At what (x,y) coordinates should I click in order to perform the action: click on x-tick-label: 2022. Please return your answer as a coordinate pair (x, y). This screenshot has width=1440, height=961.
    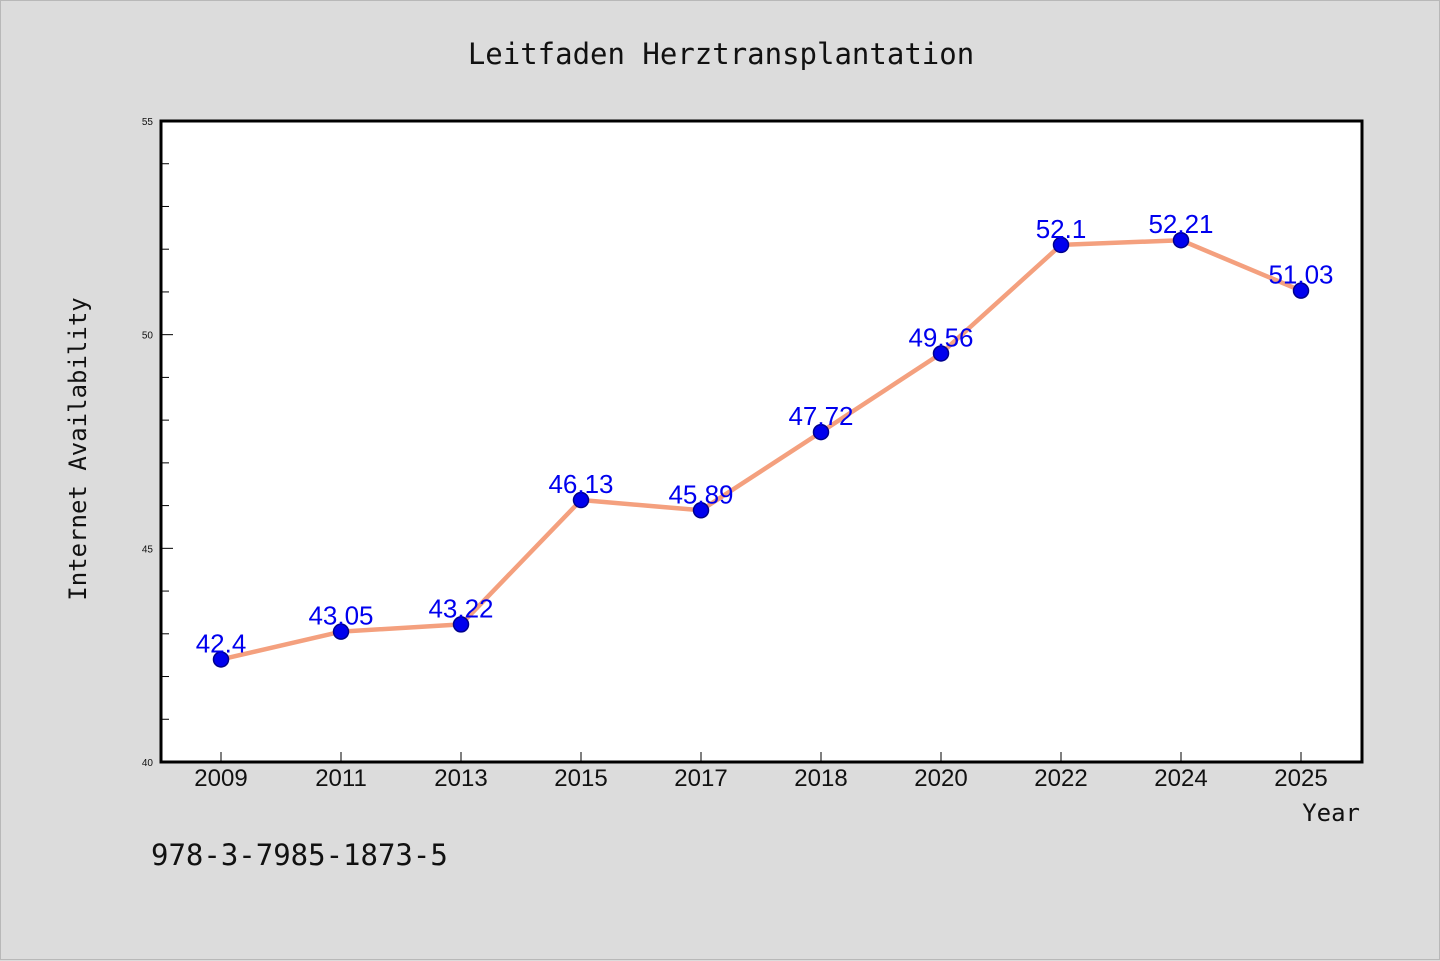
    Looking at the image, I should click on (1060, 778).